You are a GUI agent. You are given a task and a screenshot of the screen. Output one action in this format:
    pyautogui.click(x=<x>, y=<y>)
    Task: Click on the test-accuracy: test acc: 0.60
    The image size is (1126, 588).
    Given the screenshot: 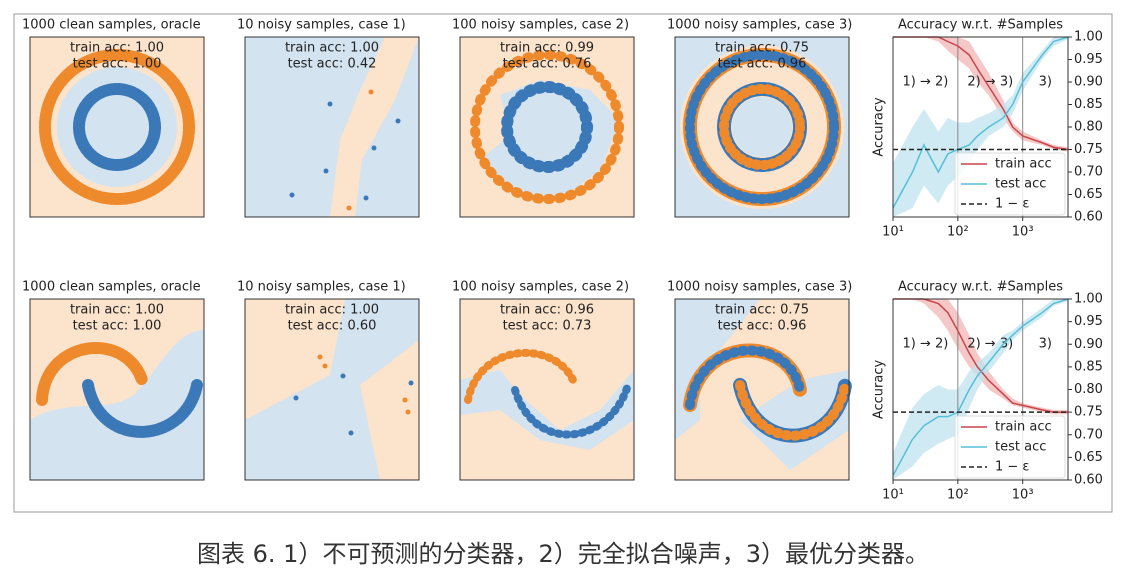 What is the action you would take?
    pyautogui.click(x=332, y=326)
    